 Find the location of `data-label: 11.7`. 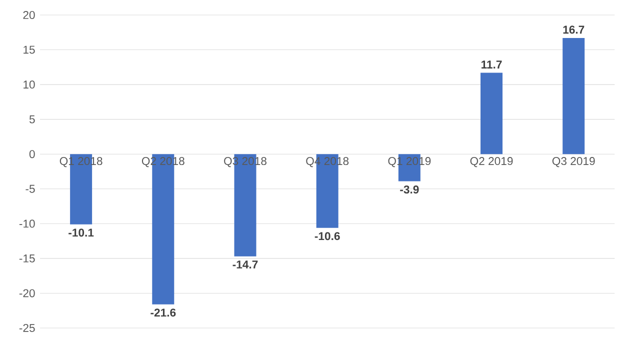

data-label: 11.7 is located at coordinates (492, 64).